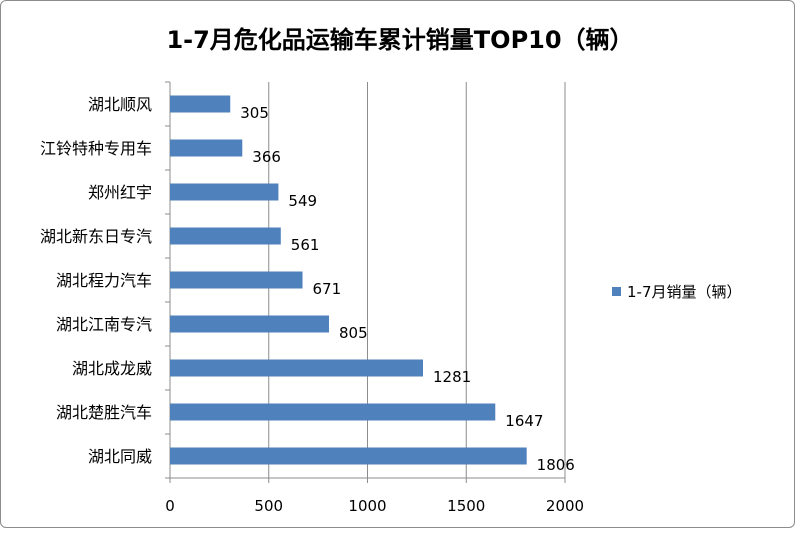 This screenshot has height=533, width=800. I want to click on legend: 1-7月销量（辆）, so click(677, 291).